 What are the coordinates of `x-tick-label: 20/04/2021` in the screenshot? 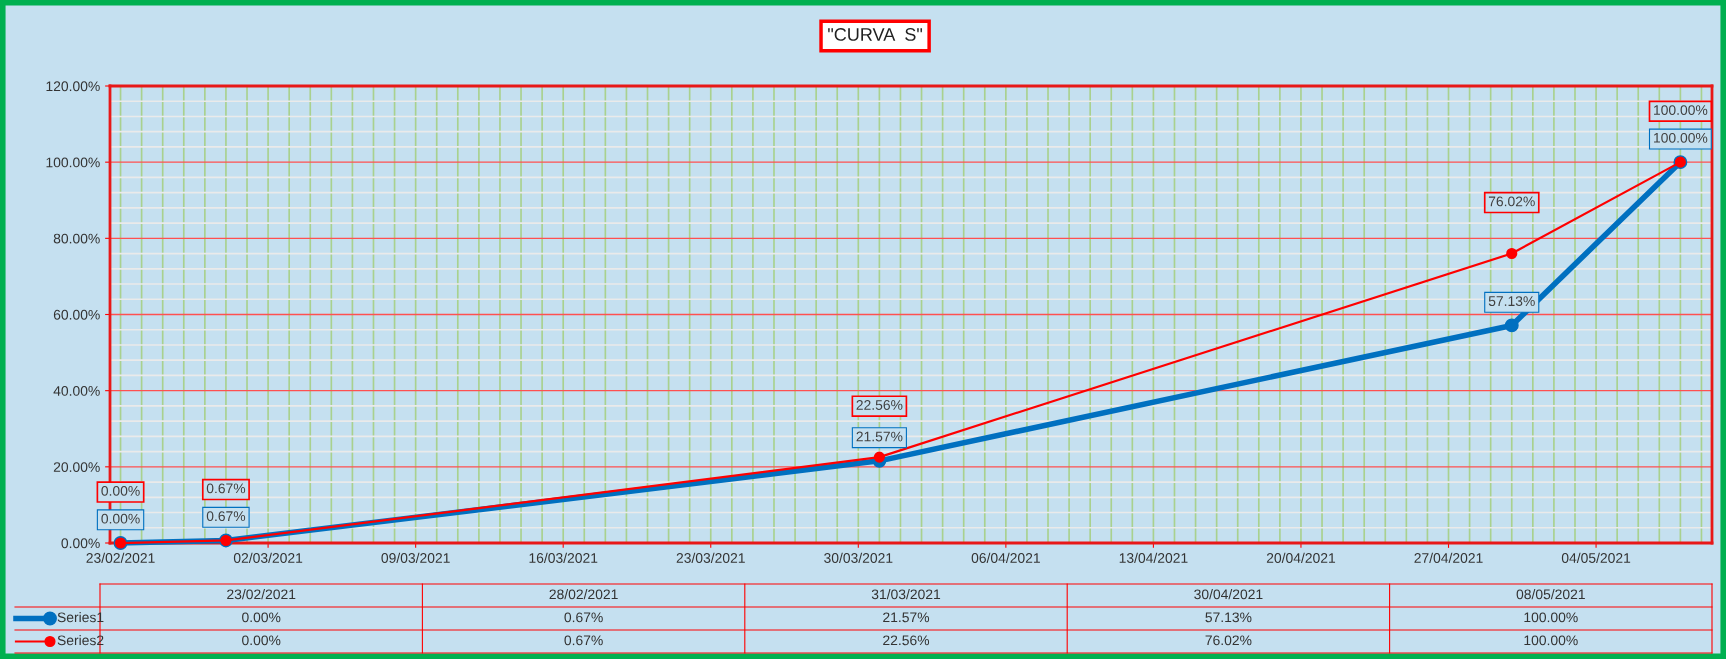 It's located at (1301, 557).